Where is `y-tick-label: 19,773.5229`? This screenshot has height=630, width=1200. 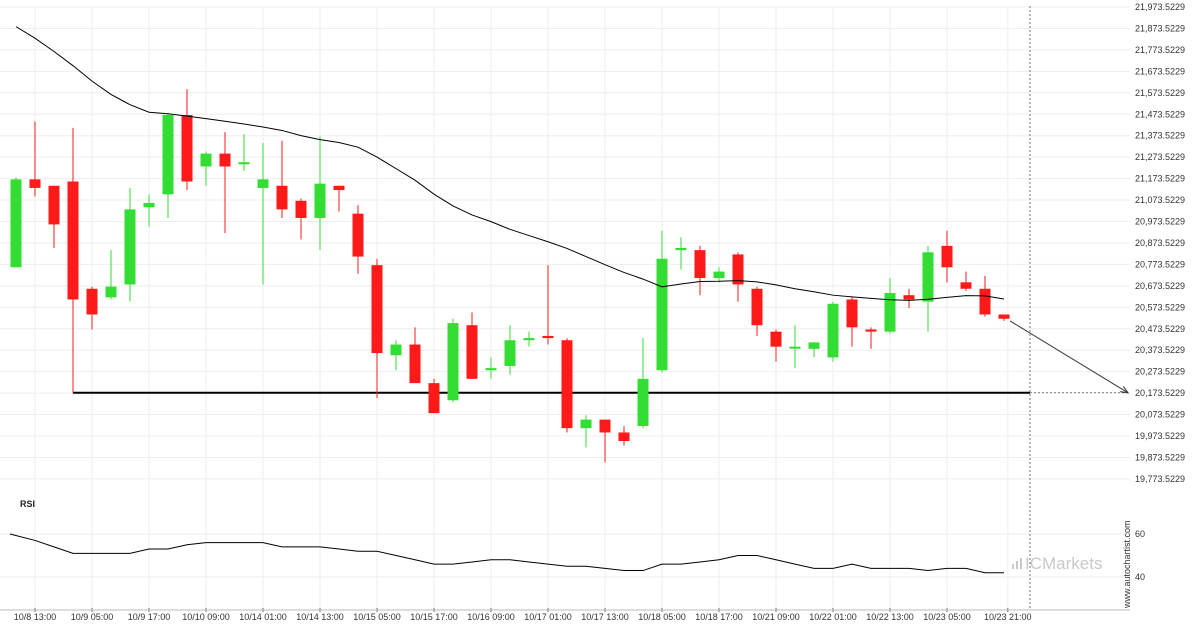
y-tick-label: 19,773.5229 is located at coordinates (1160, 479).